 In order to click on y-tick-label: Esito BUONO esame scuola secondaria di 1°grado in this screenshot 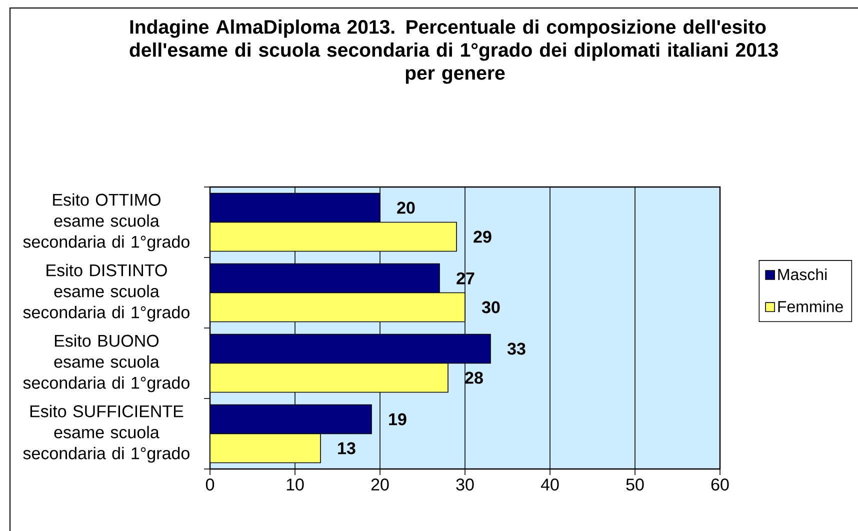, I will do `click(106, 363)`.